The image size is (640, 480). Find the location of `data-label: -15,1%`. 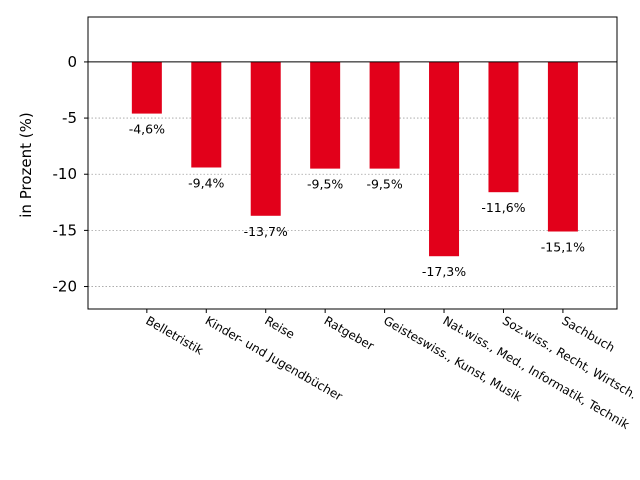

data-label: -15,1% is located at coordinates (563, 247).